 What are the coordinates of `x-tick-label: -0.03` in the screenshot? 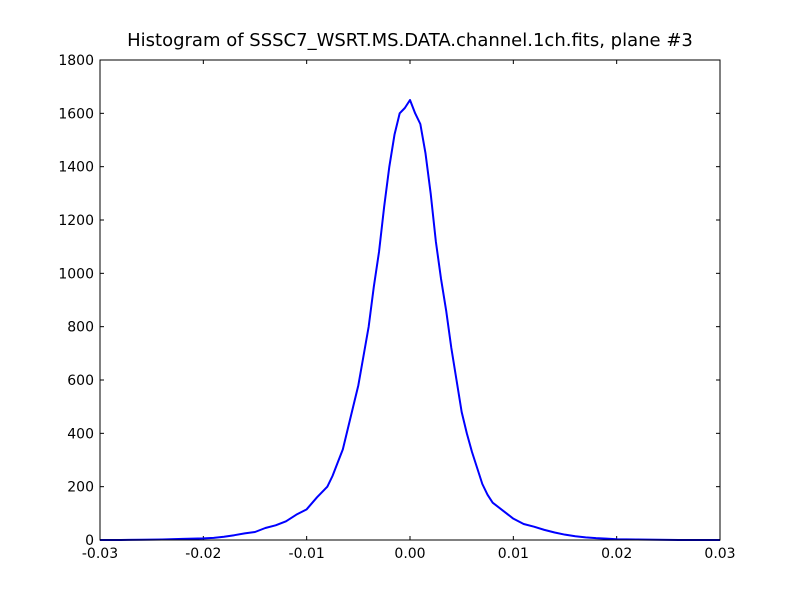 It's located at (100, 554).